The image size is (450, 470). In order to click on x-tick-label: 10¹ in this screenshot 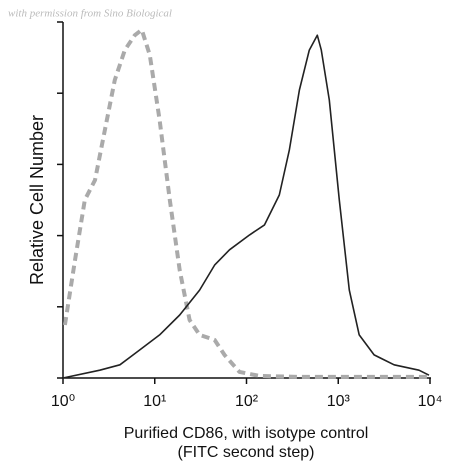, I will do `click(154, 401)`.